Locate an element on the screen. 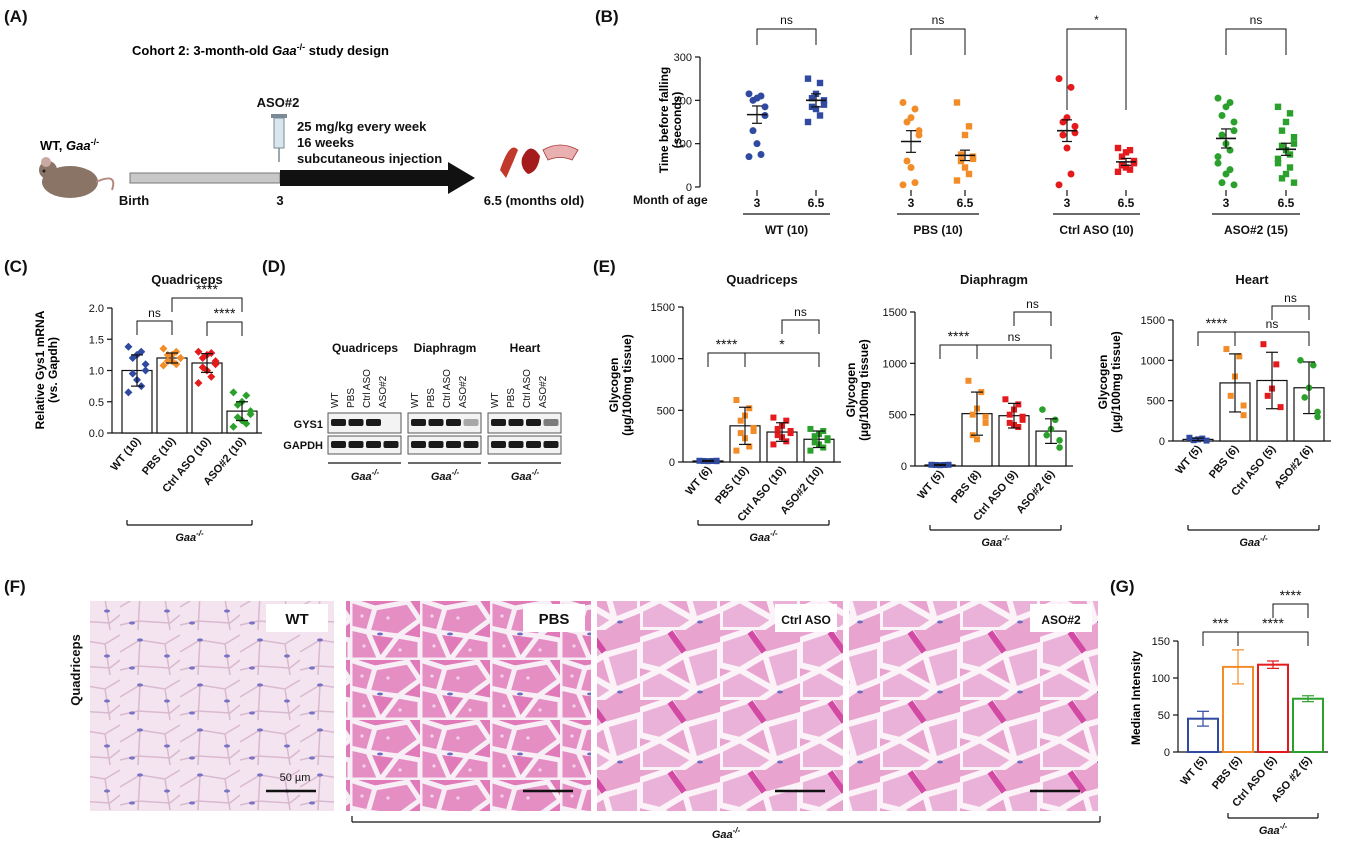 The image size is (1367, 842). category-label: WT (6) is located at coordinates (699, 481).